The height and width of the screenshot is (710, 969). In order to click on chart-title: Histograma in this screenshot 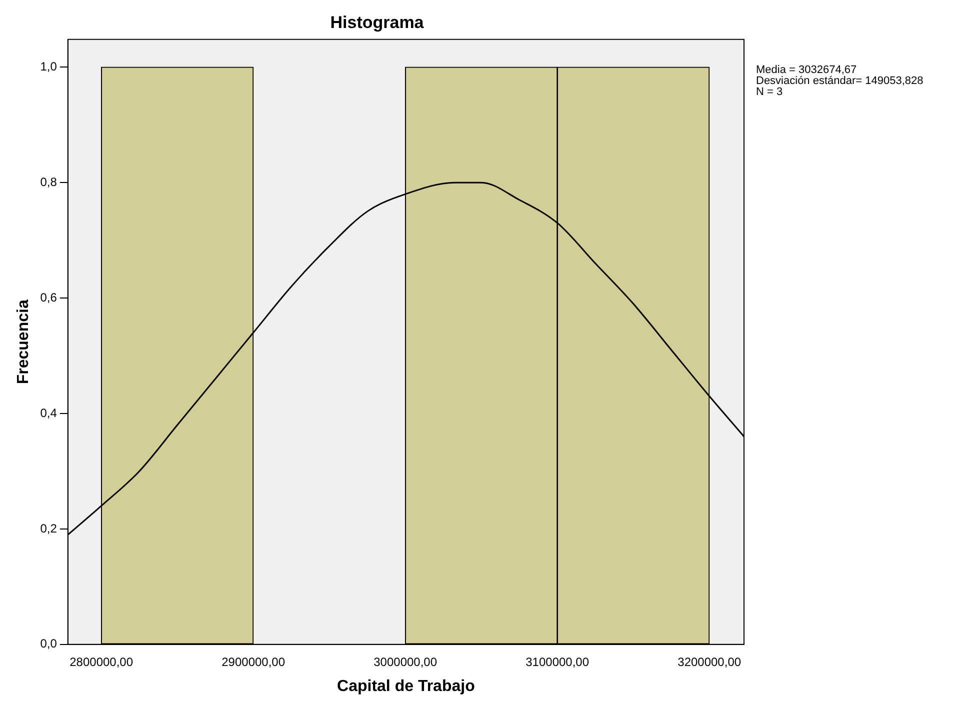, I will do `click(377, 22)`.